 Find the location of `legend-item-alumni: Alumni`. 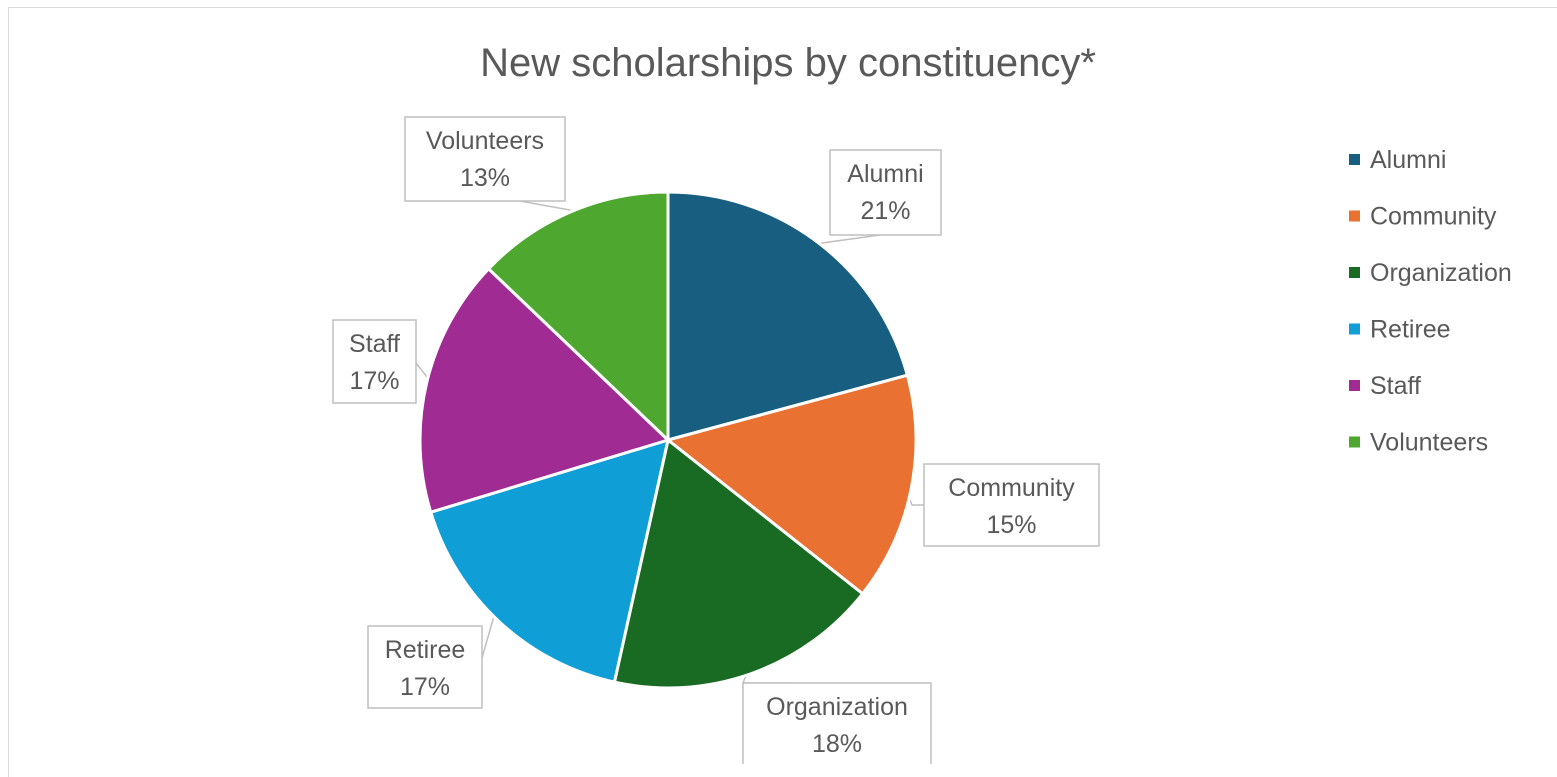

legend-item-alumni: Alumni is located at coordinates (1397, 160).